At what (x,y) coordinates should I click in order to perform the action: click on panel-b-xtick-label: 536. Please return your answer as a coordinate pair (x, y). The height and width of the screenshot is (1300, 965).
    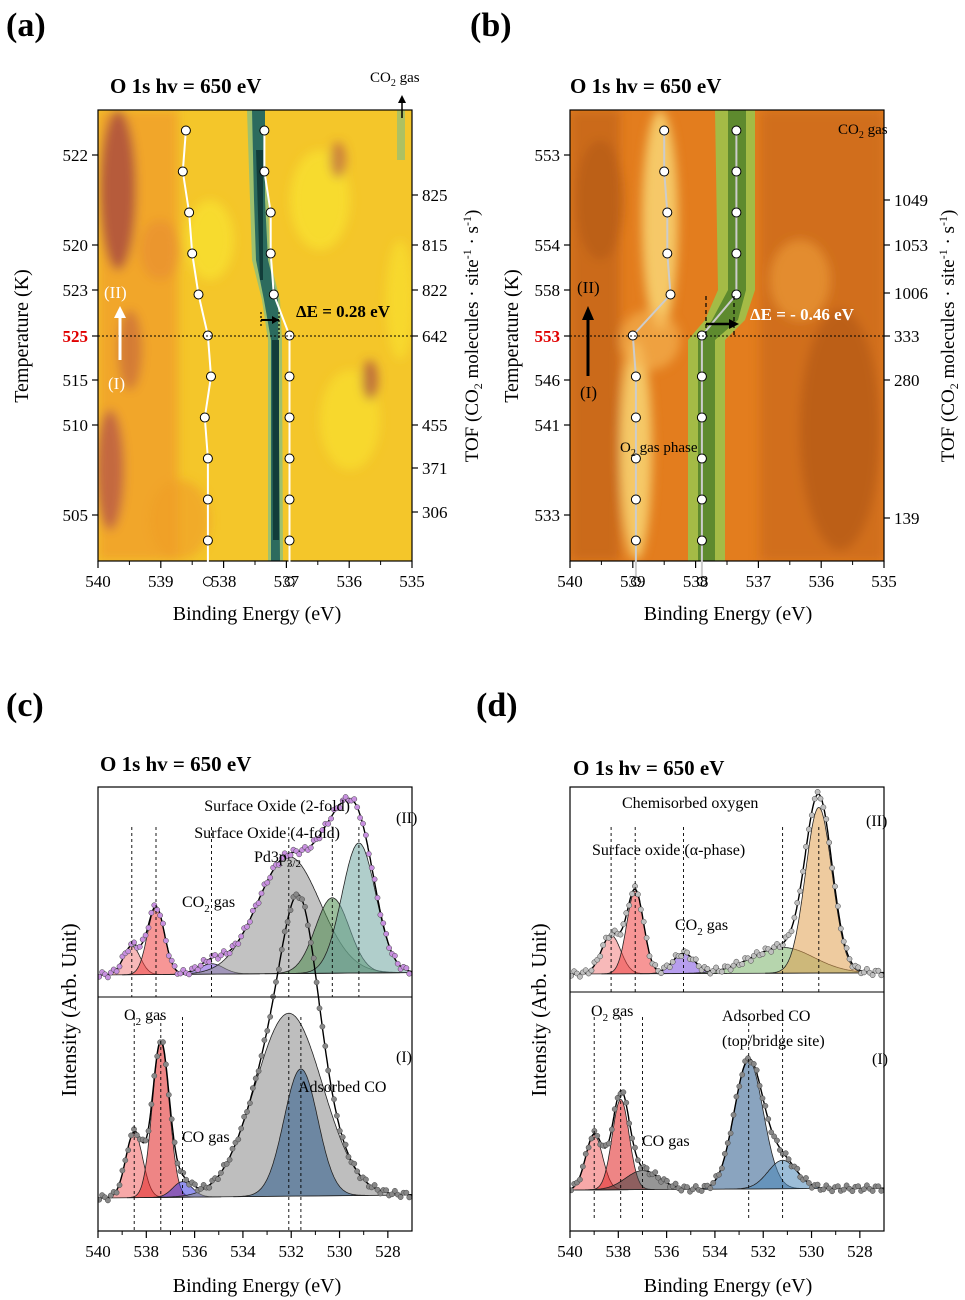
    Looking at the image, I should click on (821, 581).